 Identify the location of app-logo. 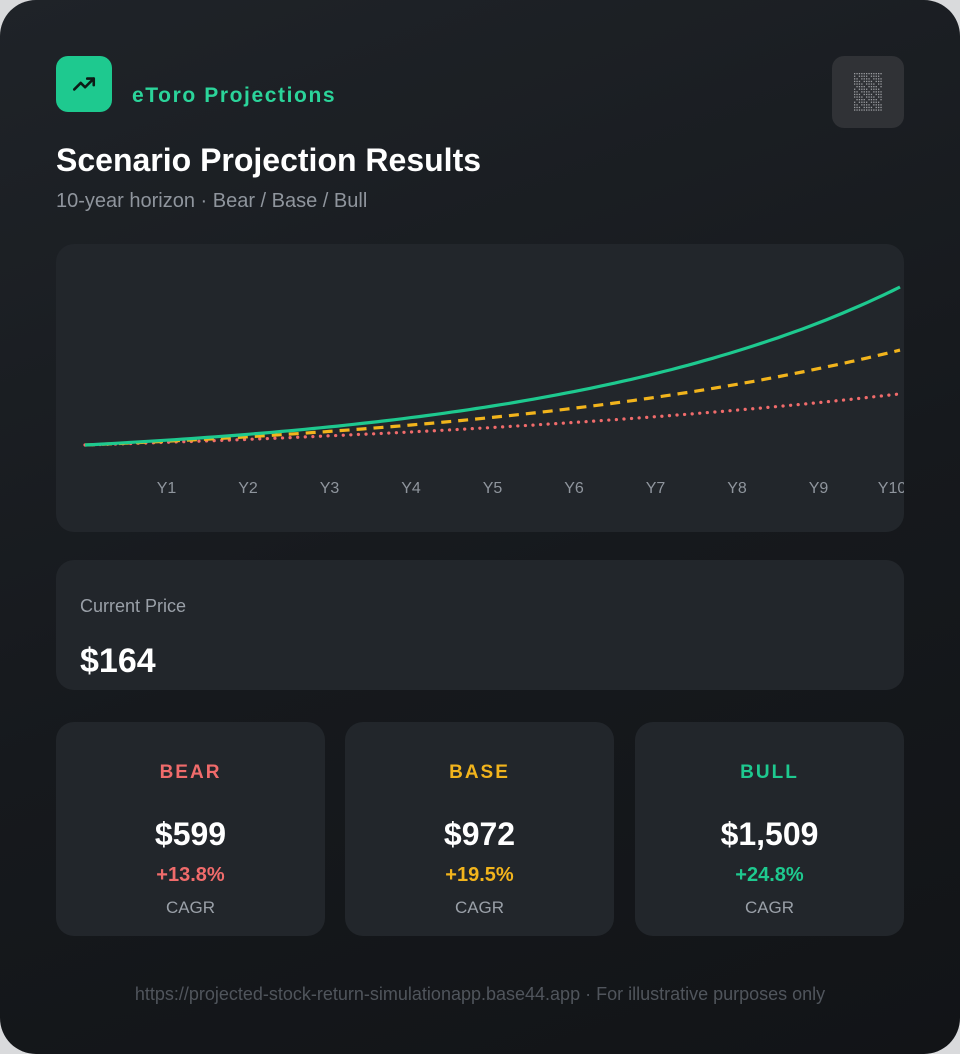
(84, 84).